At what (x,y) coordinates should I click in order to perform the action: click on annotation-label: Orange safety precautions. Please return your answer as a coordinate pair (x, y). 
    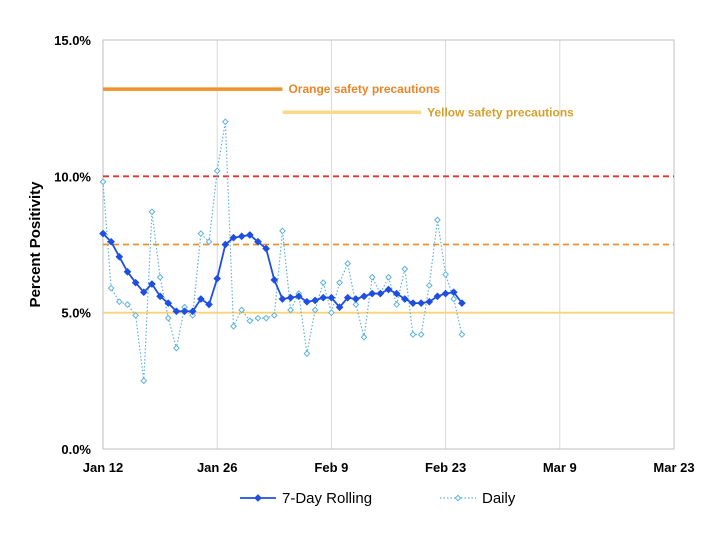
    Looking at the image, I should click on (364, 89).